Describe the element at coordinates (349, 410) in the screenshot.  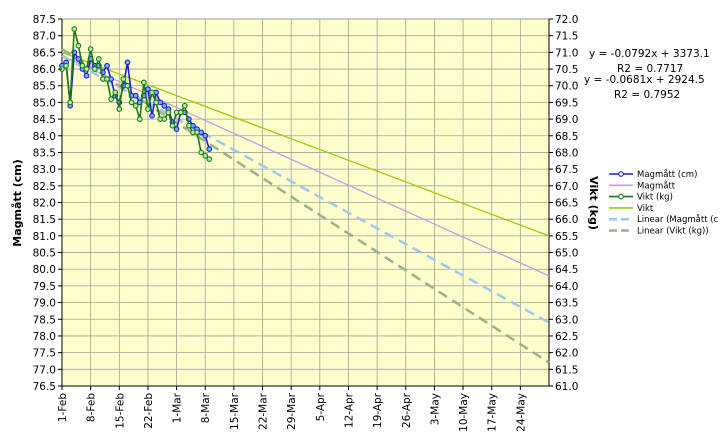
I see `x-tick-label: 12-Apr` at that location.